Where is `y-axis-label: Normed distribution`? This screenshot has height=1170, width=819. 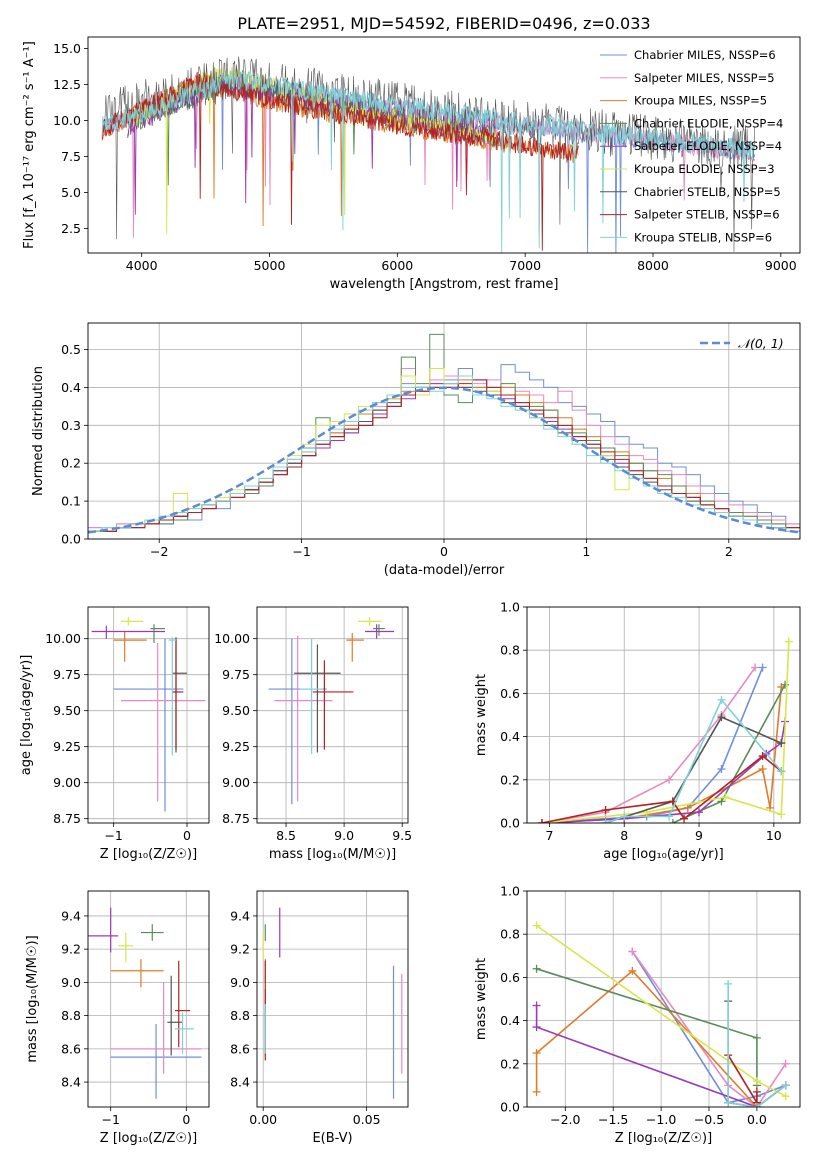 y-axis-label: Normed distribution is located at coordinates (38, 431).